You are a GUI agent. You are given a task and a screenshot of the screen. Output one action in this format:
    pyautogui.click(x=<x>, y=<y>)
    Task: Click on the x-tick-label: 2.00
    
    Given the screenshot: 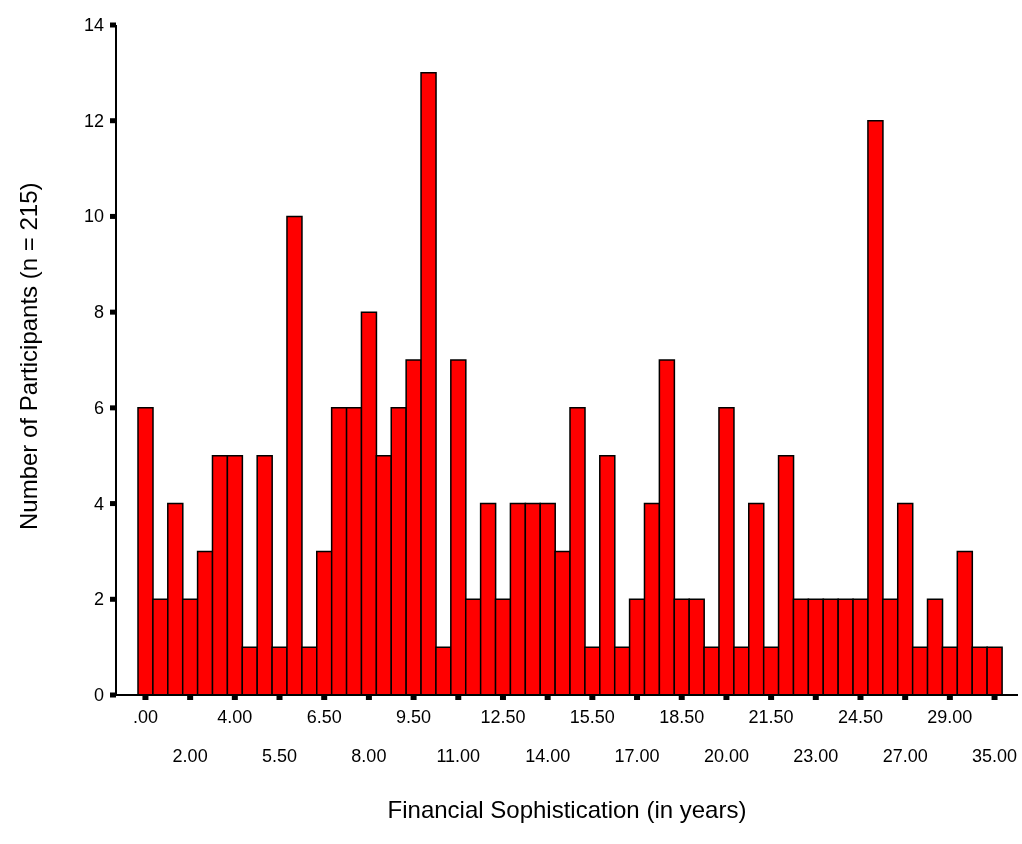 What is the action you would take?
    pyautogui.click(x=190, y=756)
    